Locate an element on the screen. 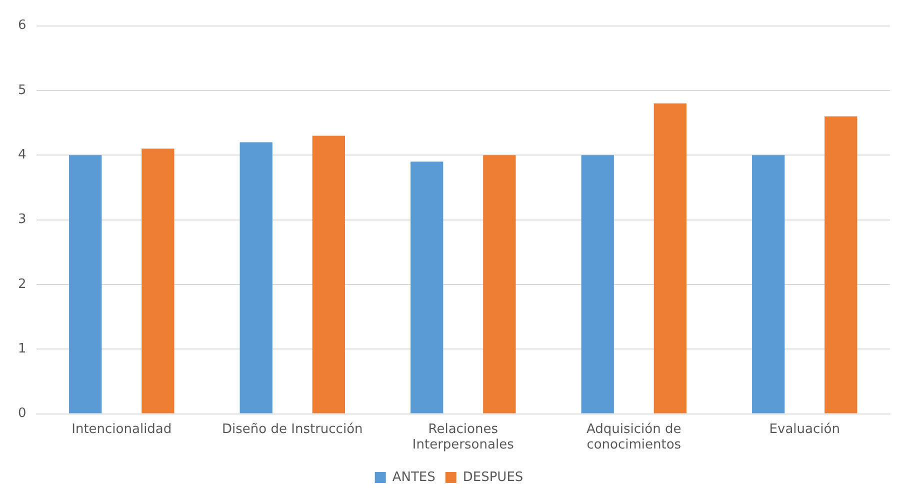 The height and width of the screenshot is (502, 908). y-tick-label: 2 is located at coordinates (22, 284).